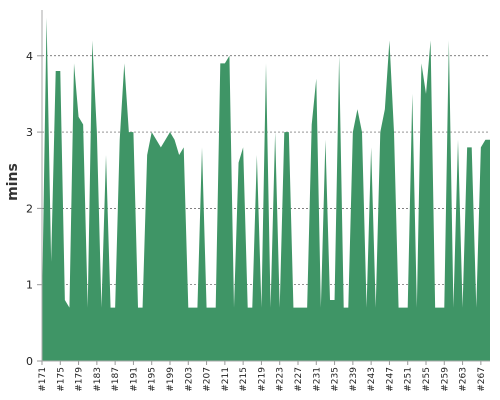 The height and width of the screenshot is (400, 500). I want to click on x-tick-label: #175, so click(61, 379).